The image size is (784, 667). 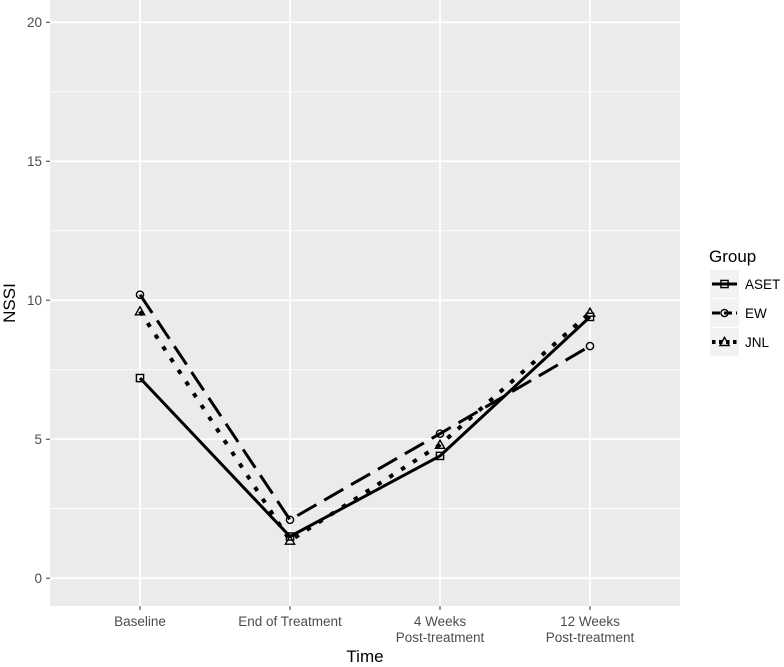 I want to click on y-tick-label: 20, so click(x=34, y=22).